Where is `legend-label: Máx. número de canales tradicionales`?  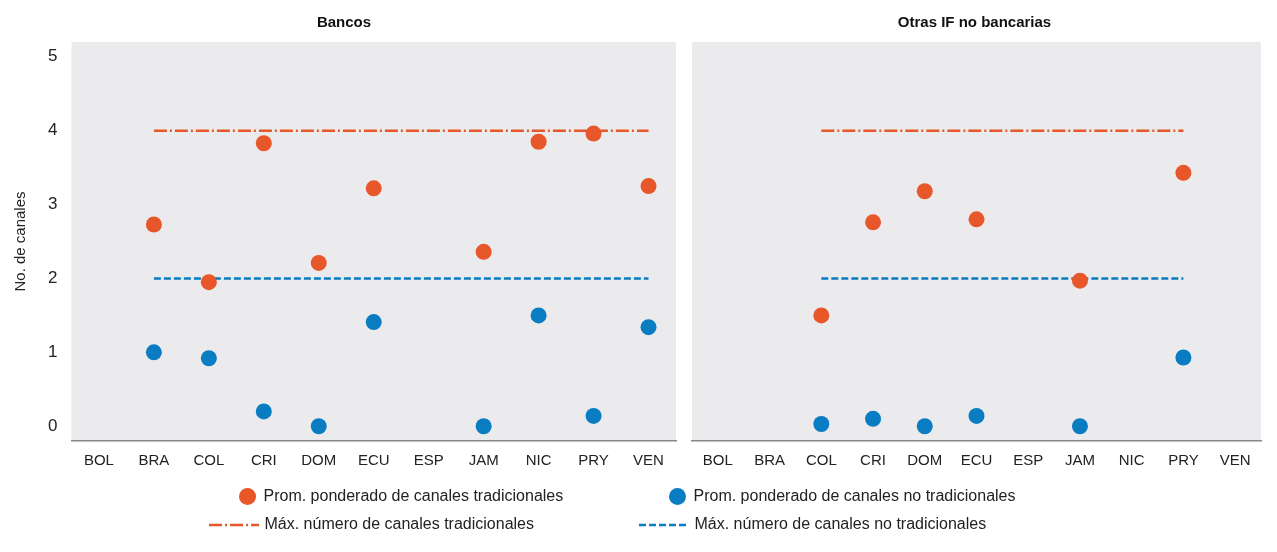 legend-label: Máx. número de canales tradicionales is located at coordinates (399, 524).